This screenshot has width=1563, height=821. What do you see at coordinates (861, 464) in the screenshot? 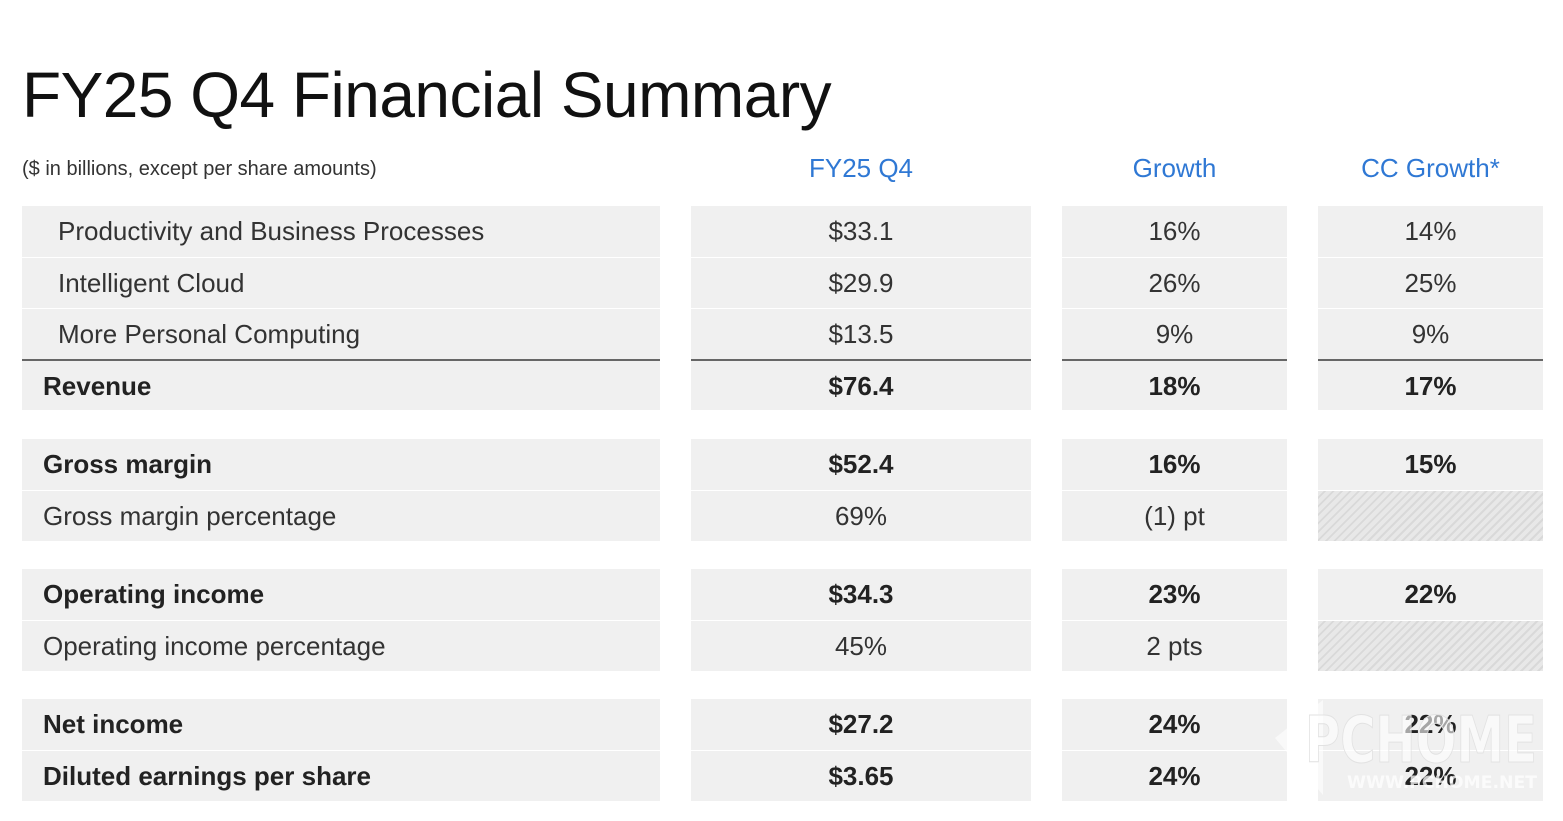
I see `fy25-q4-value: $52.4` at bounding box center [861, 464].